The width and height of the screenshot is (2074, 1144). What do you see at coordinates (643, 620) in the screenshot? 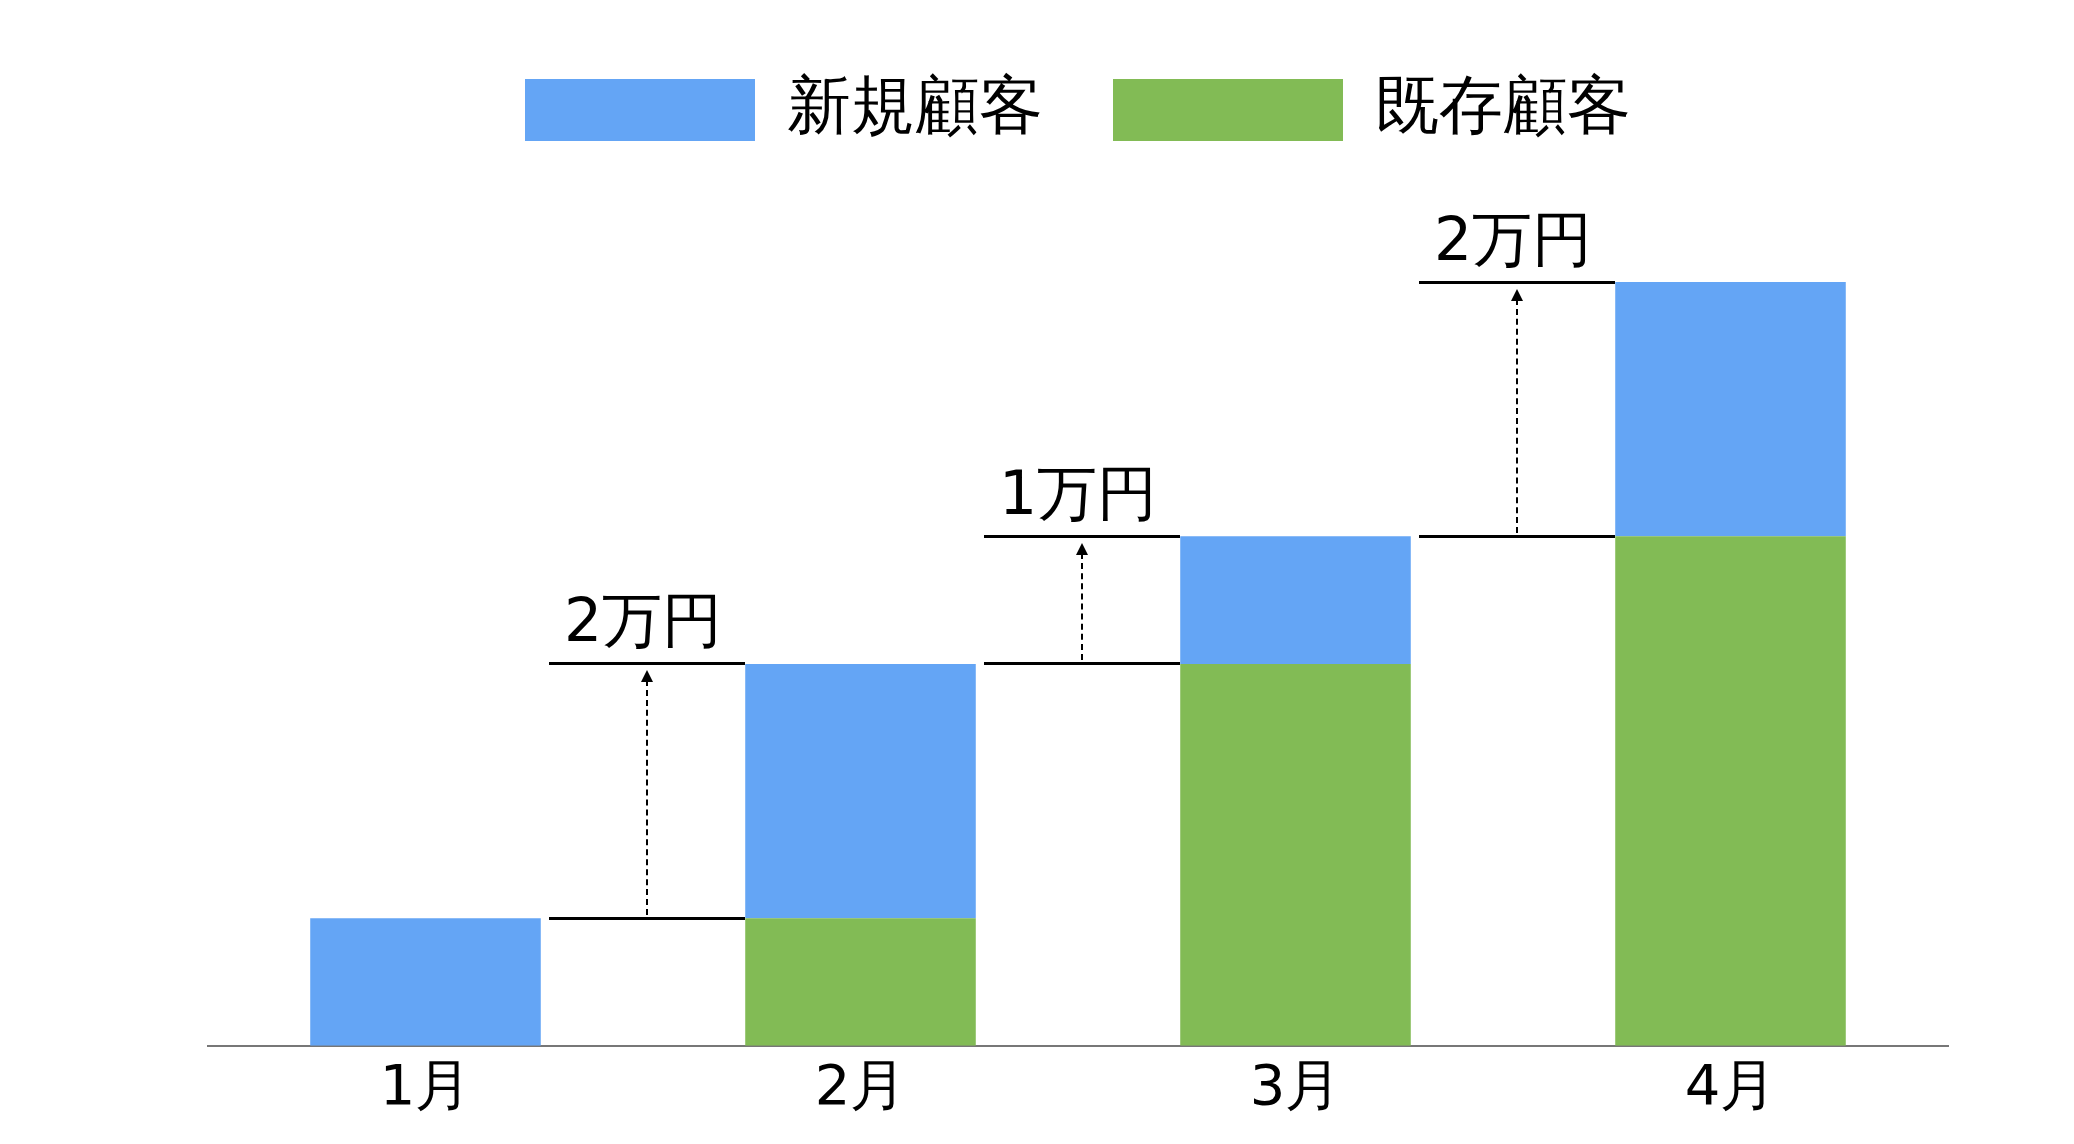
I see `annotation: 2万円` at bounding box center [643, 620].